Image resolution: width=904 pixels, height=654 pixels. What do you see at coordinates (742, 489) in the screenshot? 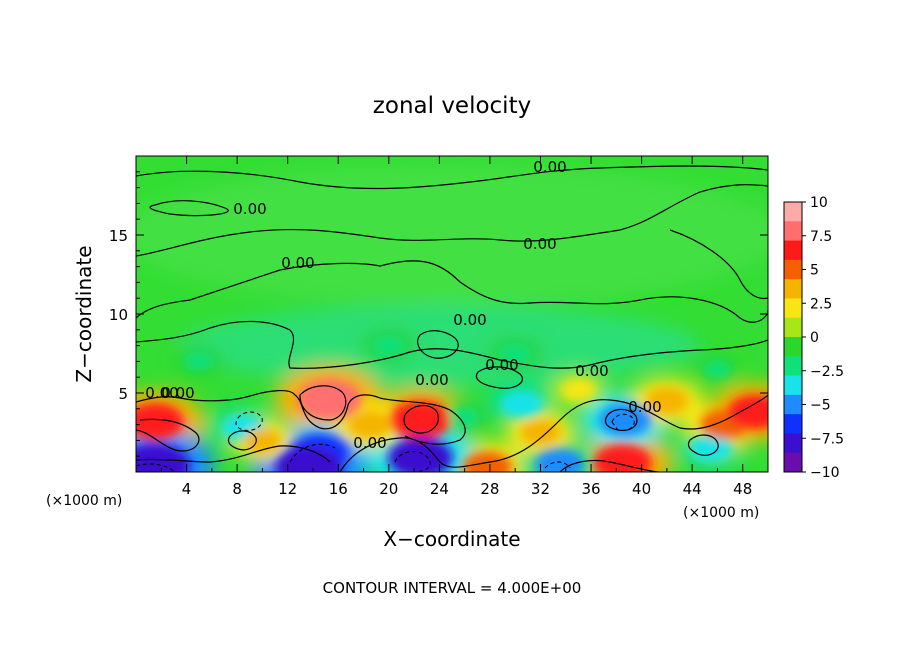
I see `x-tick-label: 48` at bounding box center [742, 489].